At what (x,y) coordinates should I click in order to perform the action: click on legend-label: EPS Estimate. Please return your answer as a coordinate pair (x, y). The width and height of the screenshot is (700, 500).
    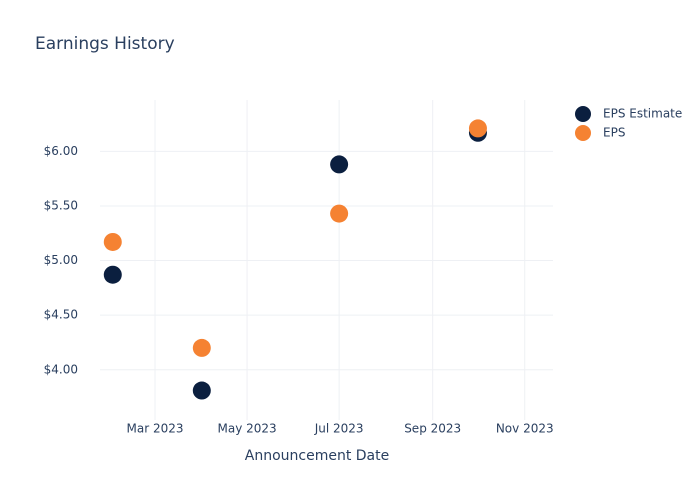
    Looking at the image, I should click on (642, 114).